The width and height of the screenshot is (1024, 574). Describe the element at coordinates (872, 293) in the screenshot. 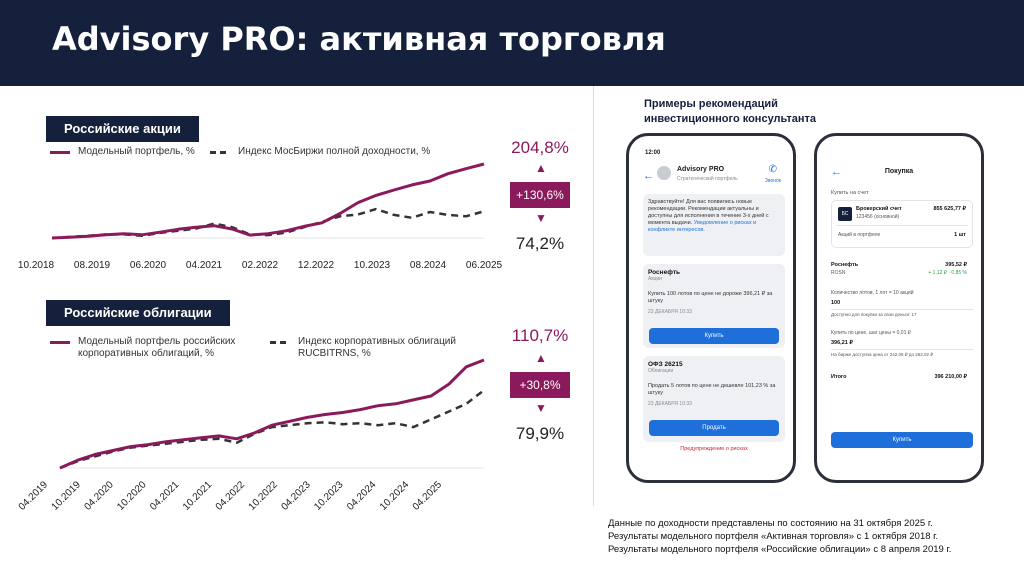

I see `quantity-label: Количество лотов, 1 лот = 10 акций` at that location.